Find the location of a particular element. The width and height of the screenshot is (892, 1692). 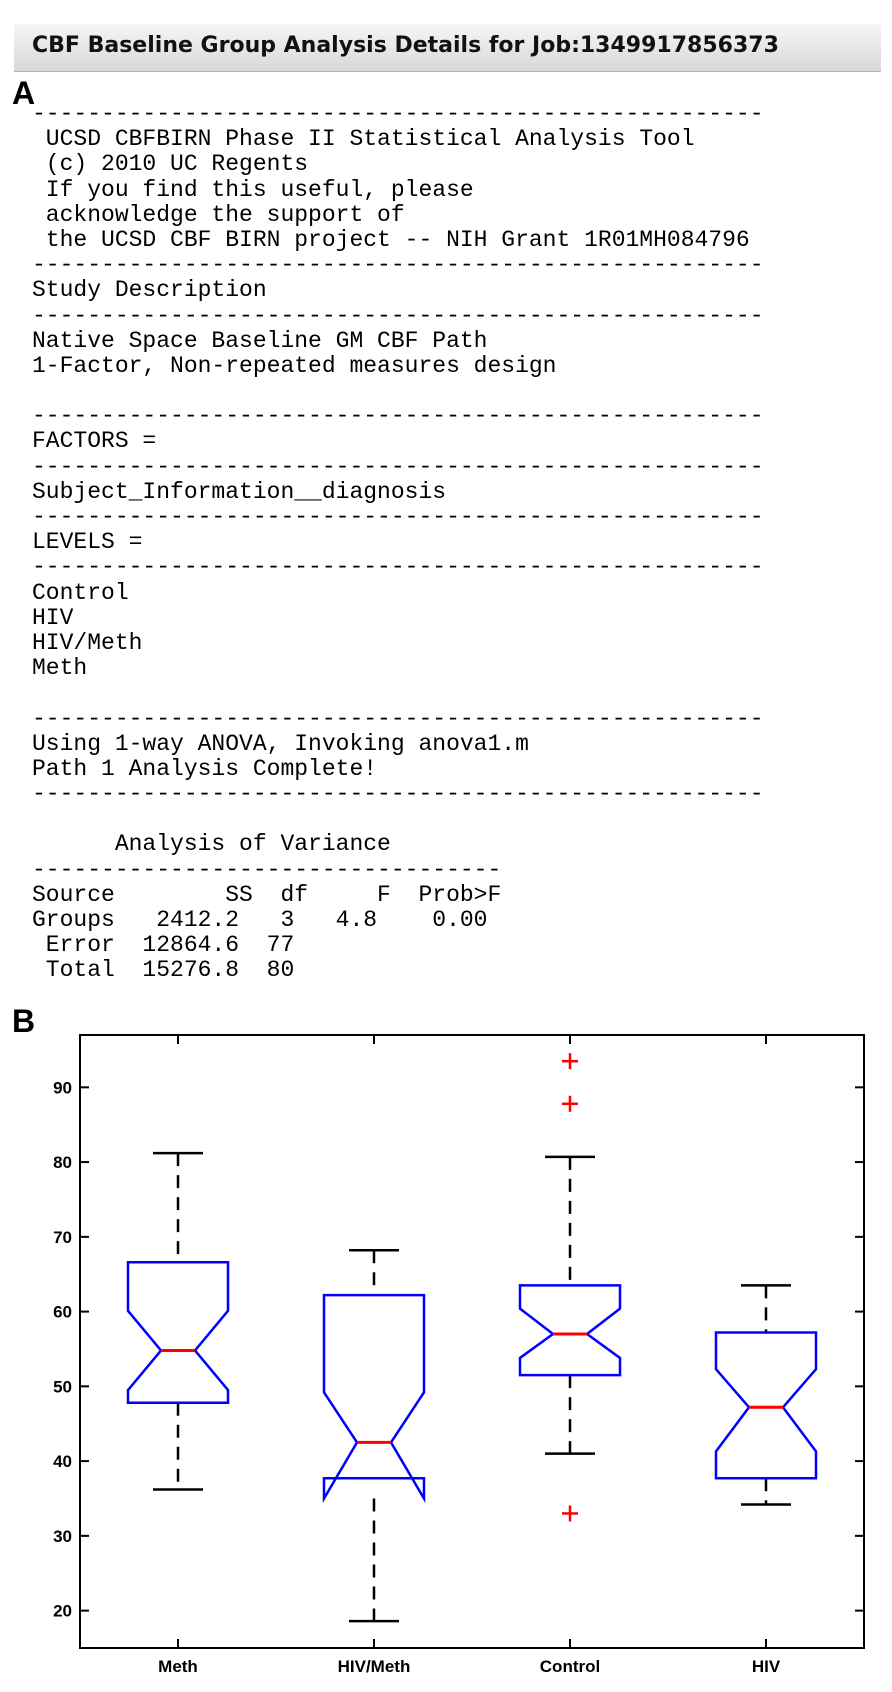

console-line: 1-Factor, Non-repeated measures design is located at coordinates (294, 365).